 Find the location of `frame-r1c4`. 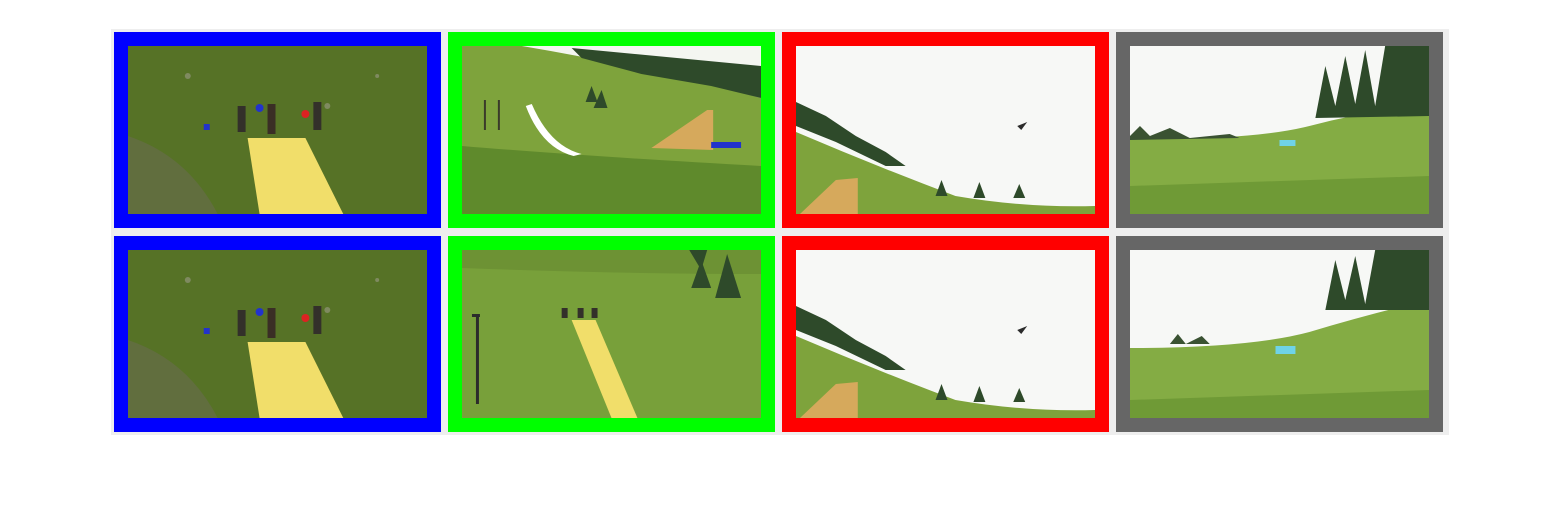

frame-r1c4 is located at coordinates (1279, 130).